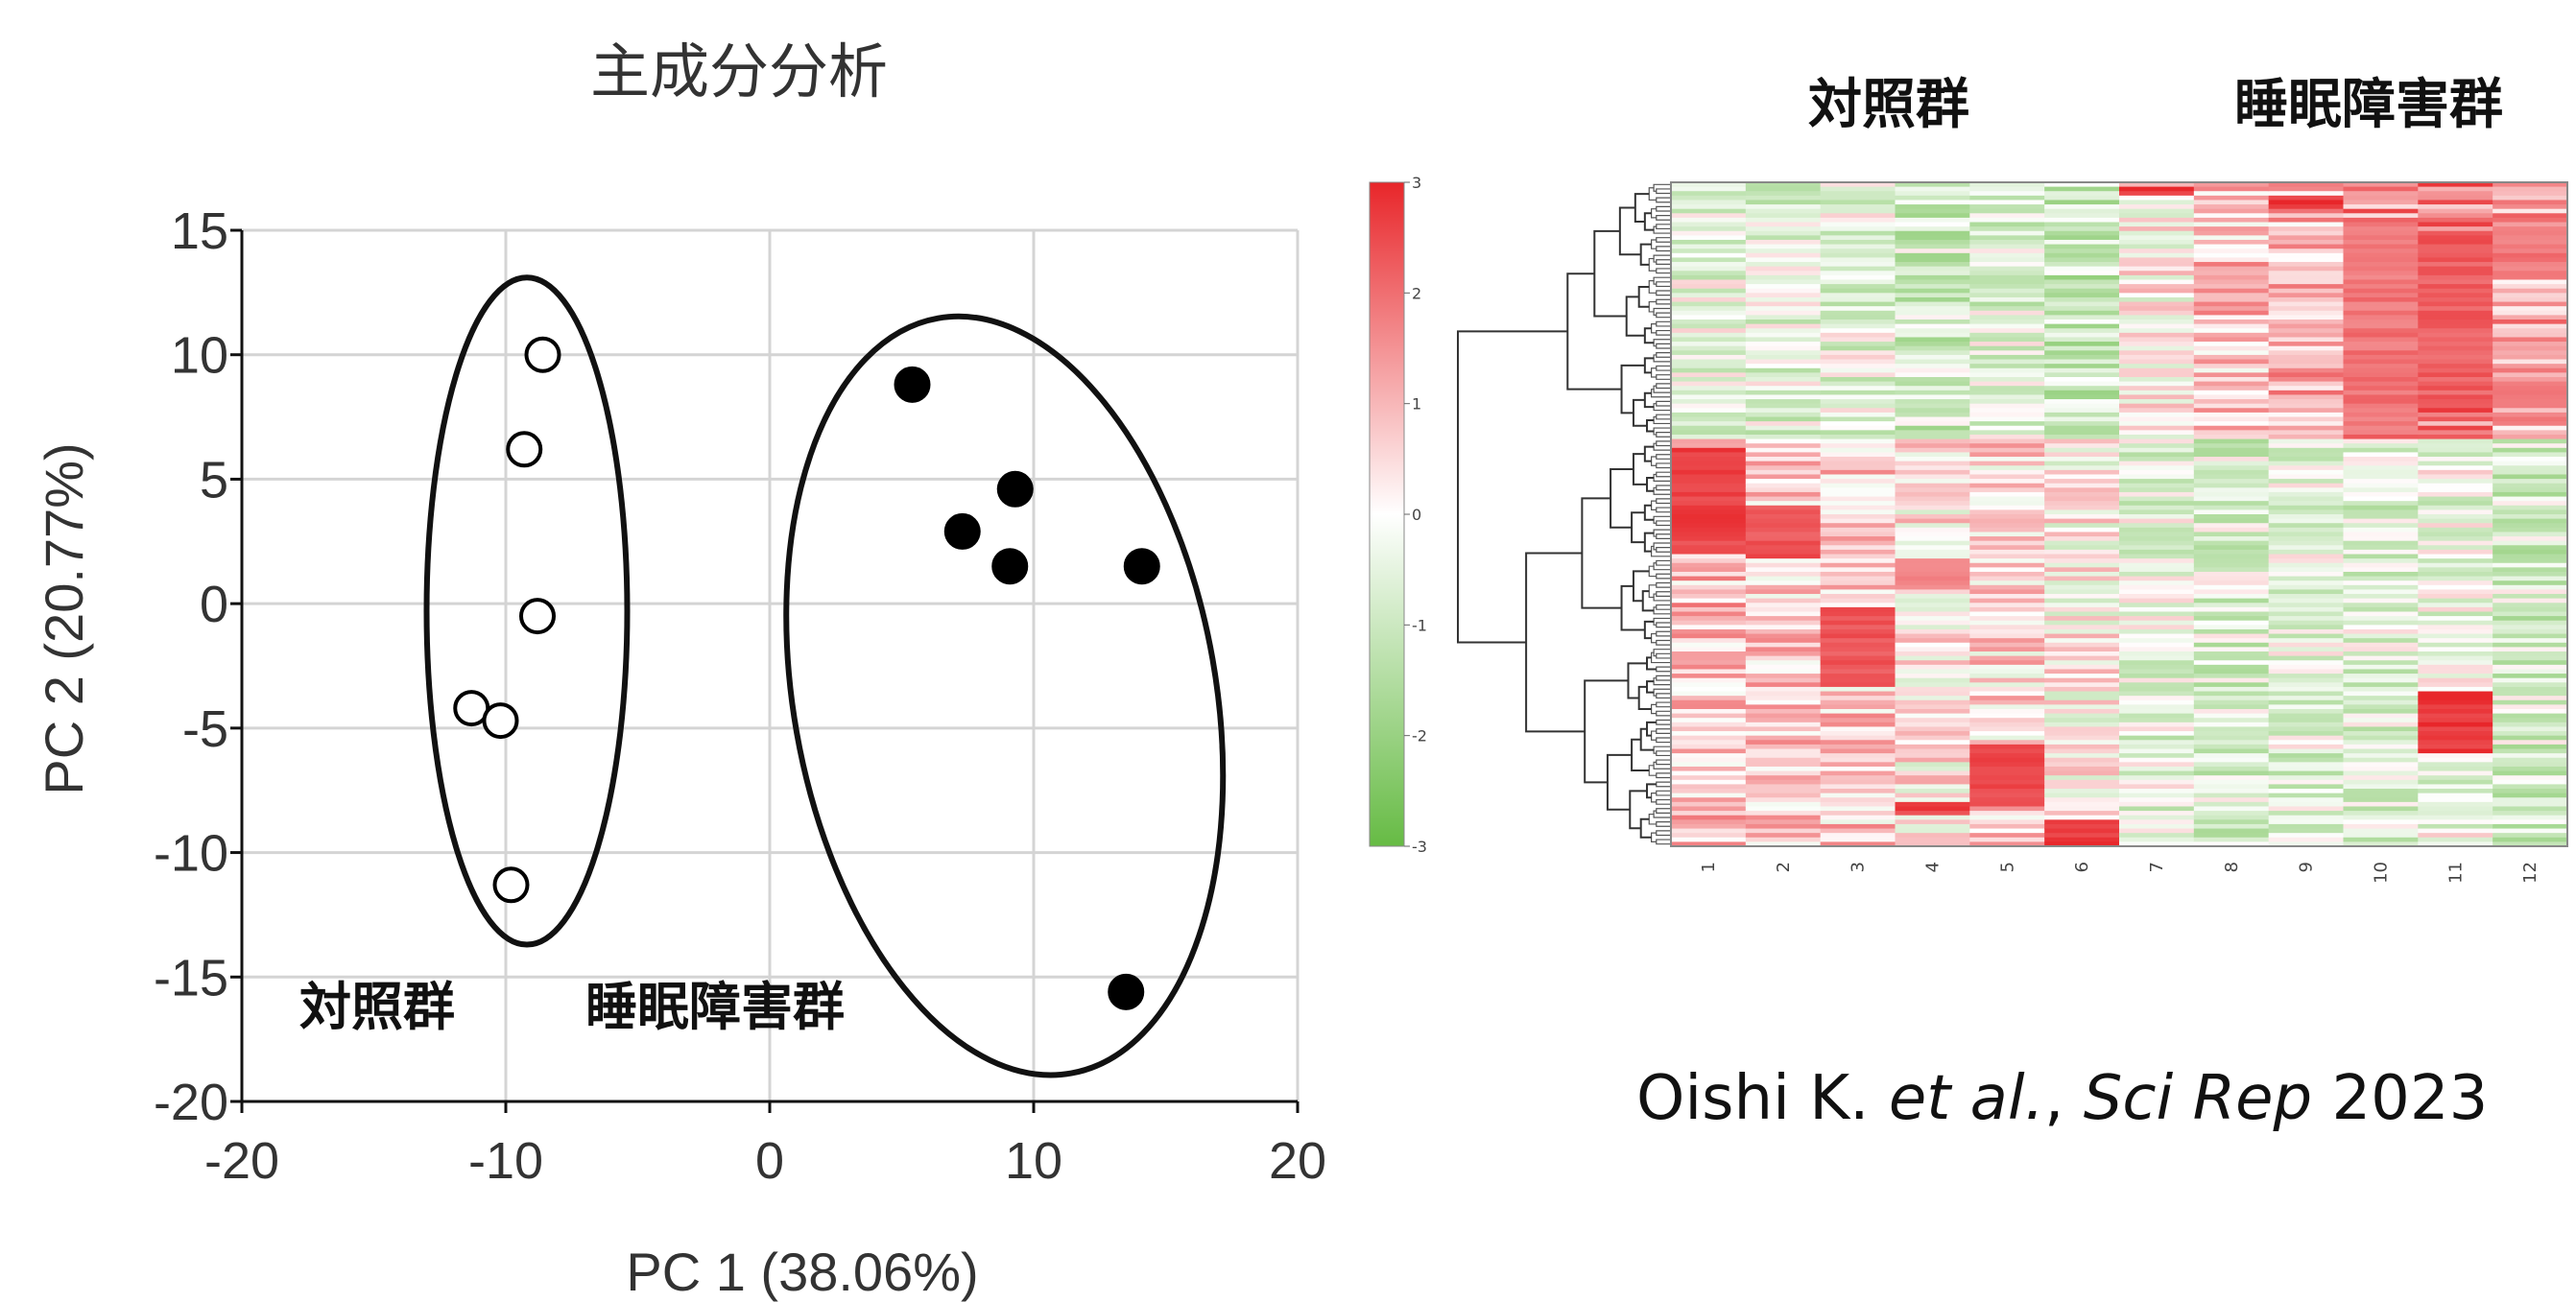  Describe the element at coordinates (1966, 1098) in the screenshot. I see `citation-etal: et al.` at that location.